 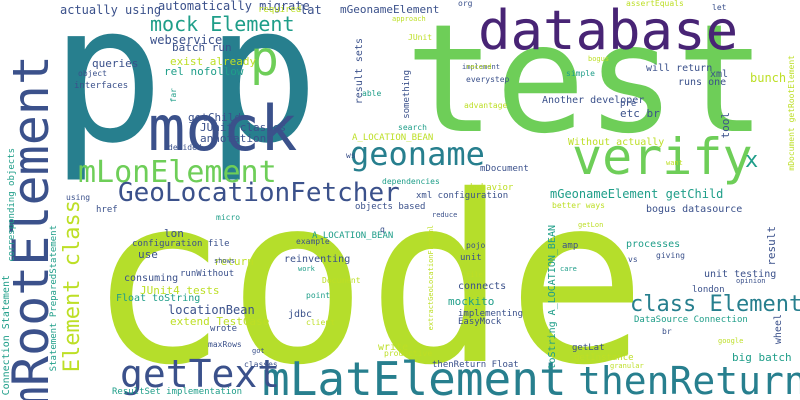 I want to click on word-thenReturn: thenReturn, so click(x=689, y=379).